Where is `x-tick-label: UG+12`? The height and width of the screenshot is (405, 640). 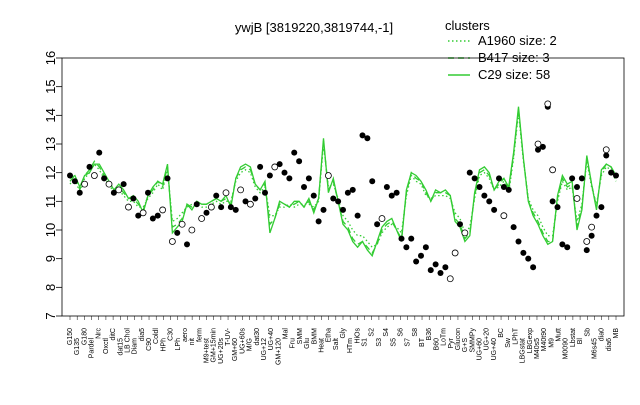 x-tick-label: UG+12 is located at coordinates (264, 349).